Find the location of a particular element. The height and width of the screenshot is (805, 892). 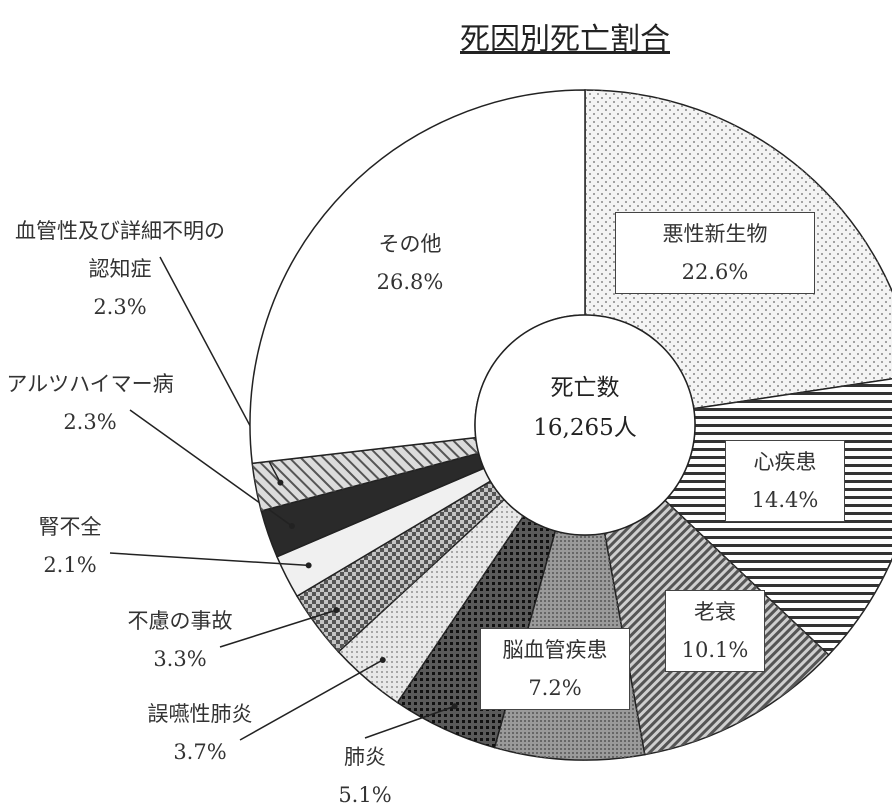

slice-value: 5.1% is located at coordinates (365, 794).